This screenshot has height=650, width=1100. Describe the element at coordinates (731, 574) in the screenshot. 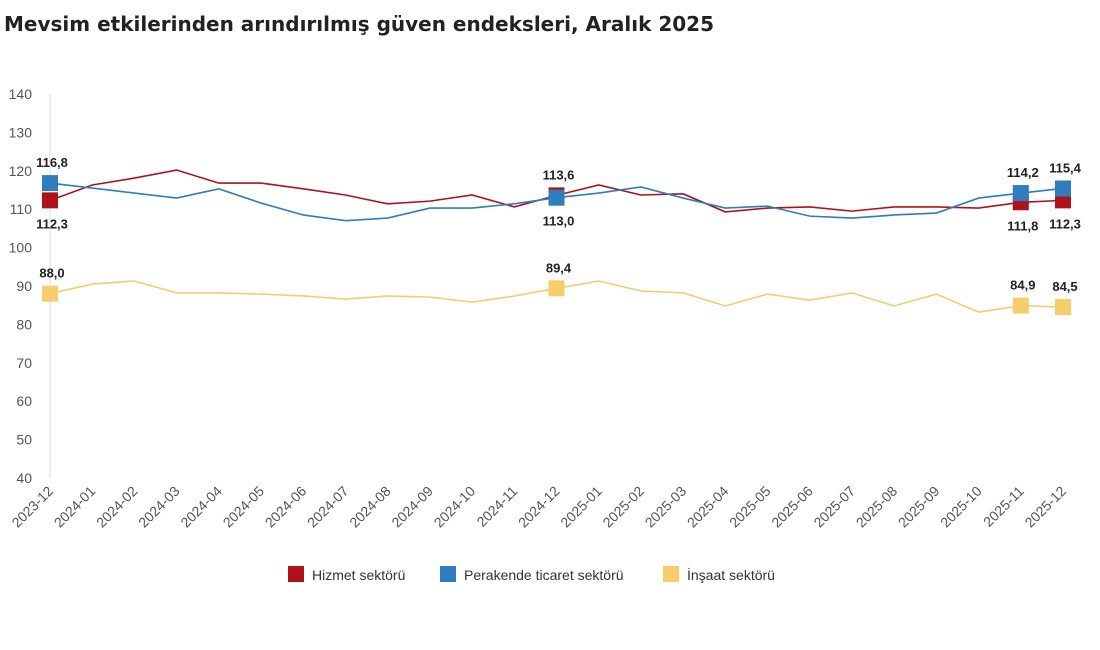

I see `legend-label: İnşaat sektörü` at that location.